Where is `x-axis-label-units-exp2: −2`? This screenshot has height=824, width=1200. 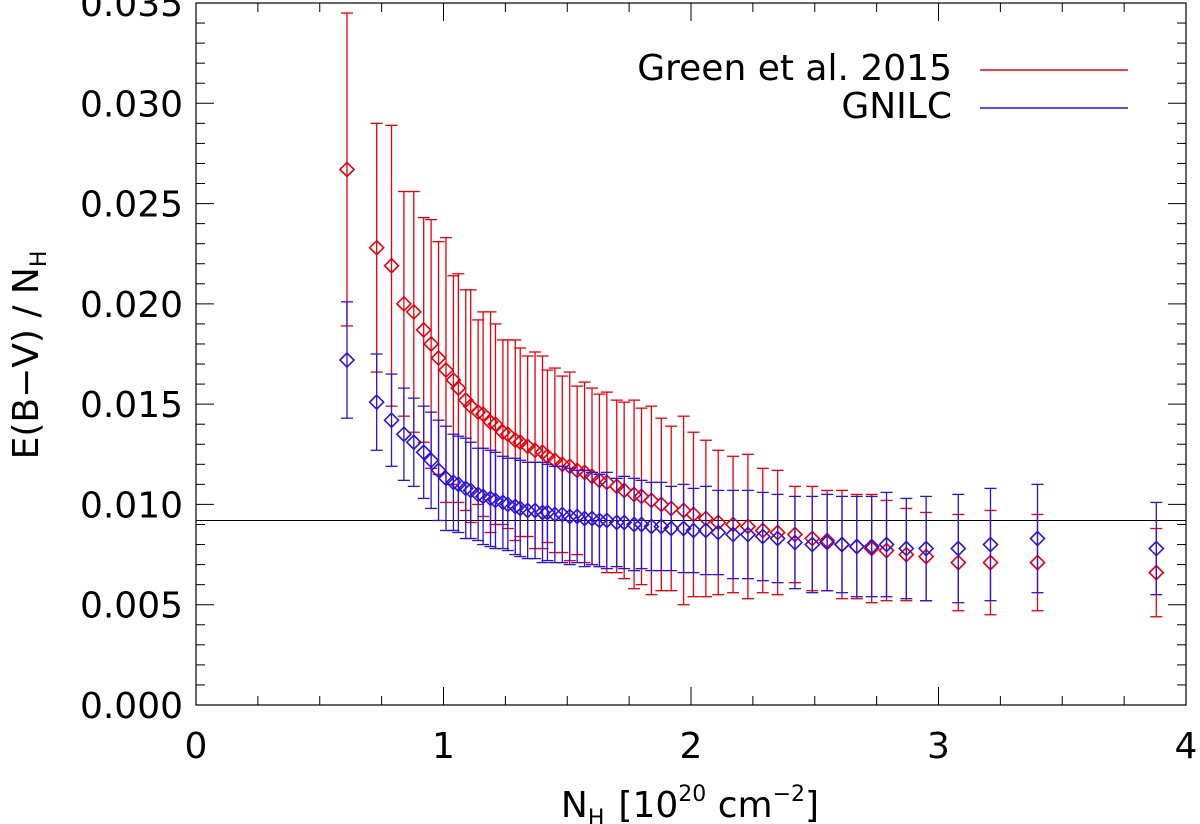
x-axis-label-units-exp2: −2 is located at coordinates (789, 794).